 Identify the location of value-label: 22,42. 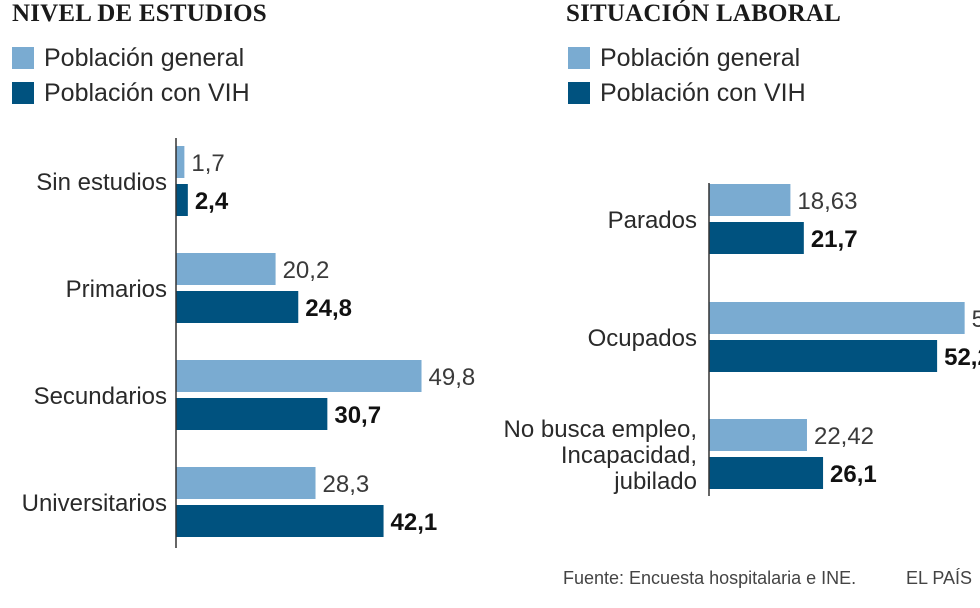
(844, 436).